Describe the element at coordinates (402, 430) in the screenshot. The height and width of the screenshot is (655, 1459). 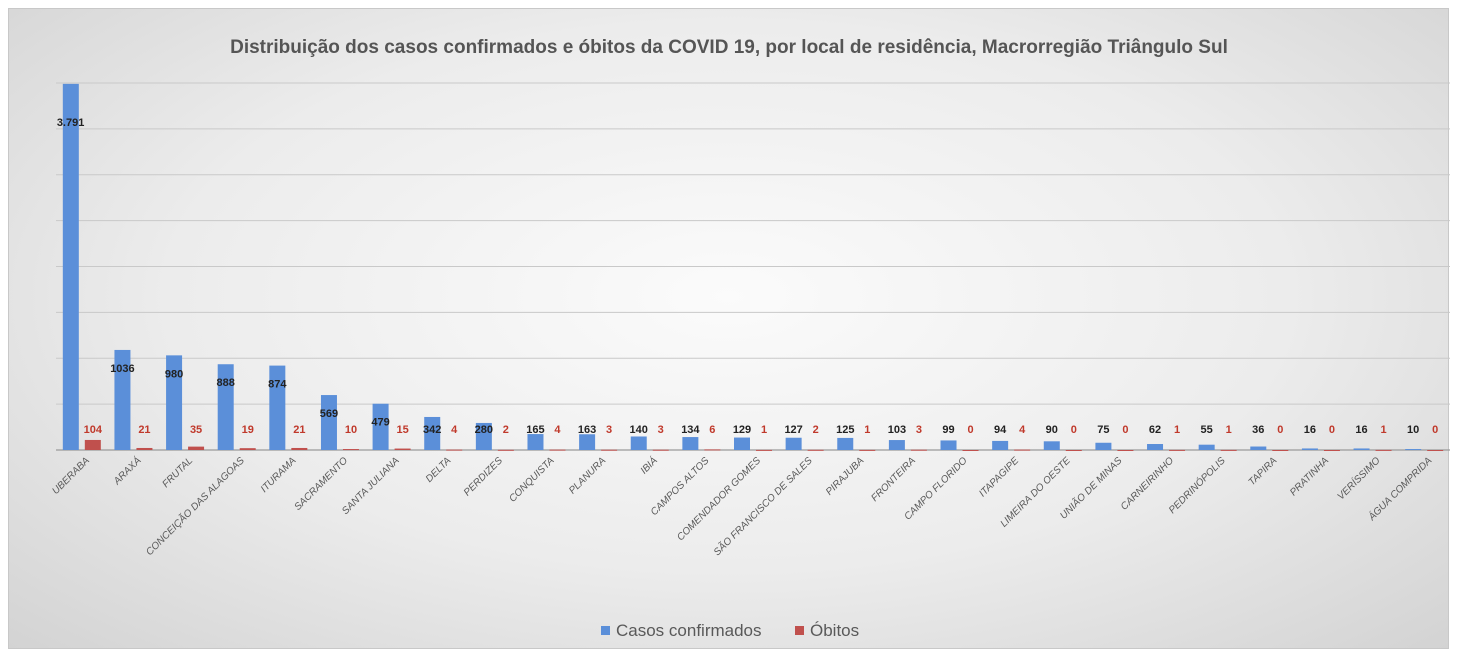
I see `data-label-obitos: 15` at that location.